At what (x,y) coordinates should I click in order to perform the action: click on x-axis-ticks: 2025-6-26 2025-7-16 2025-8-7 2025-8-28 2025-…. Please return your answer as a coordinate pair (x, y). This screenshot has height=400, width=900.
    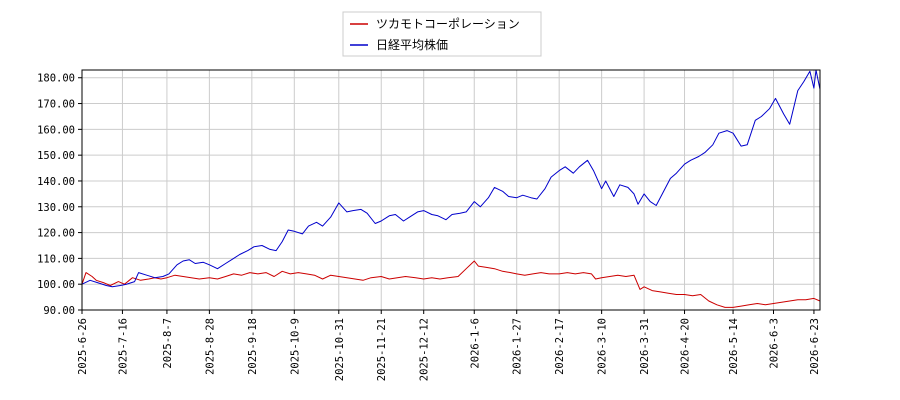
    Looking at the image, I should click on (449, 345).